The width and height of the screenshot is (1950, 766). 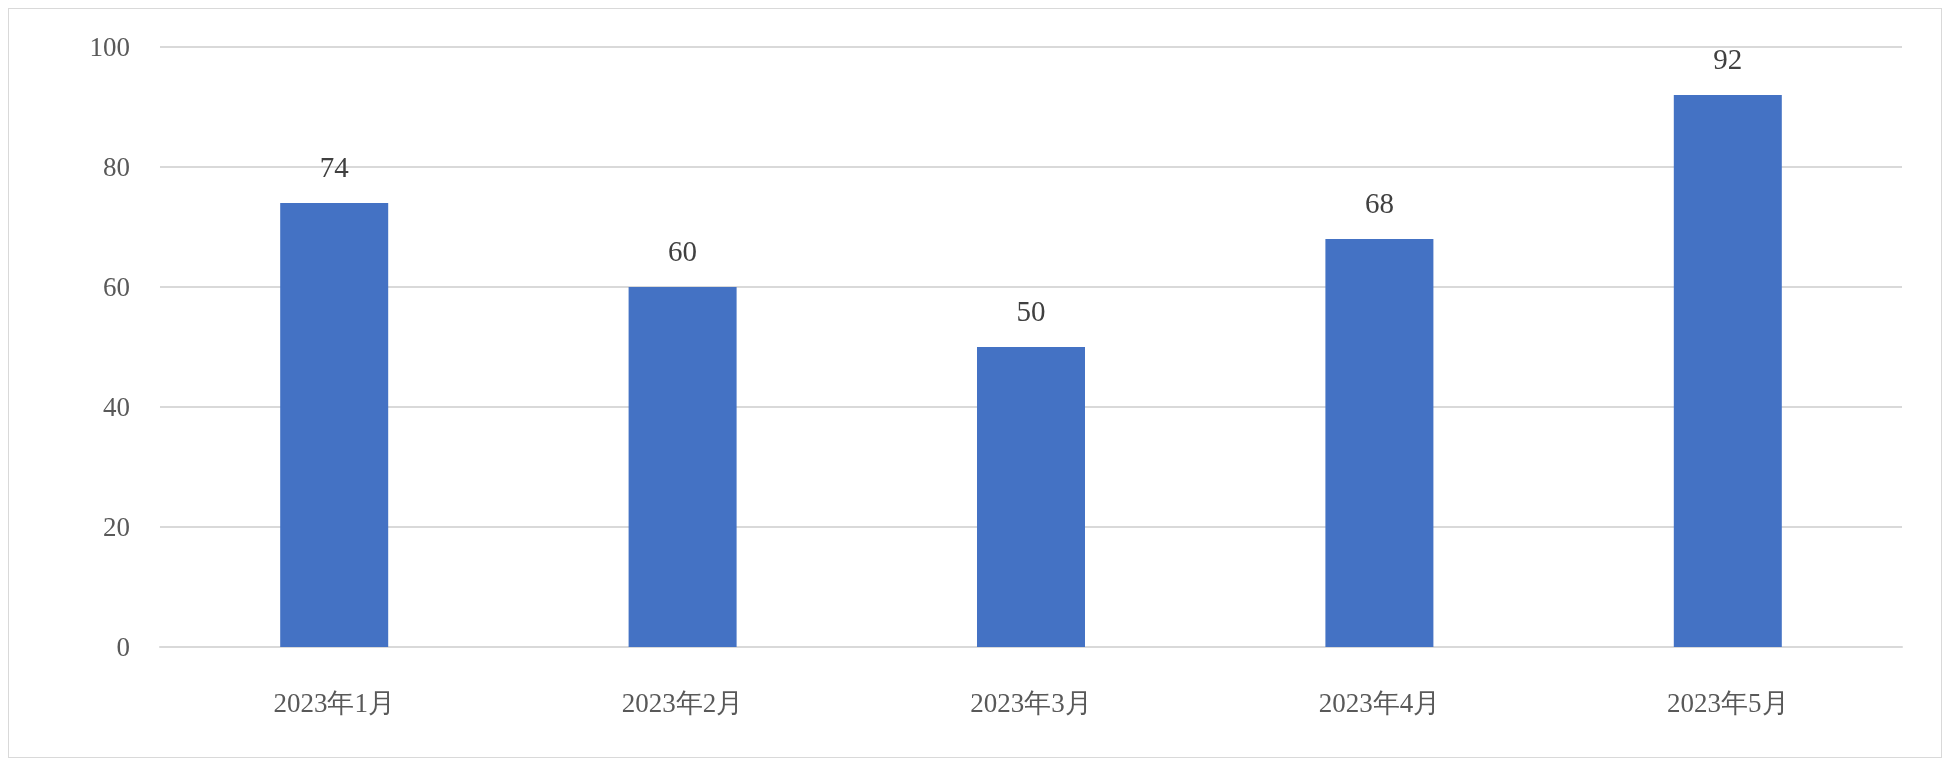 What do you see at coordinates (116, 287) in the screenshot?
I see `y-tick-label: 60` at bounding box center [116, 287].